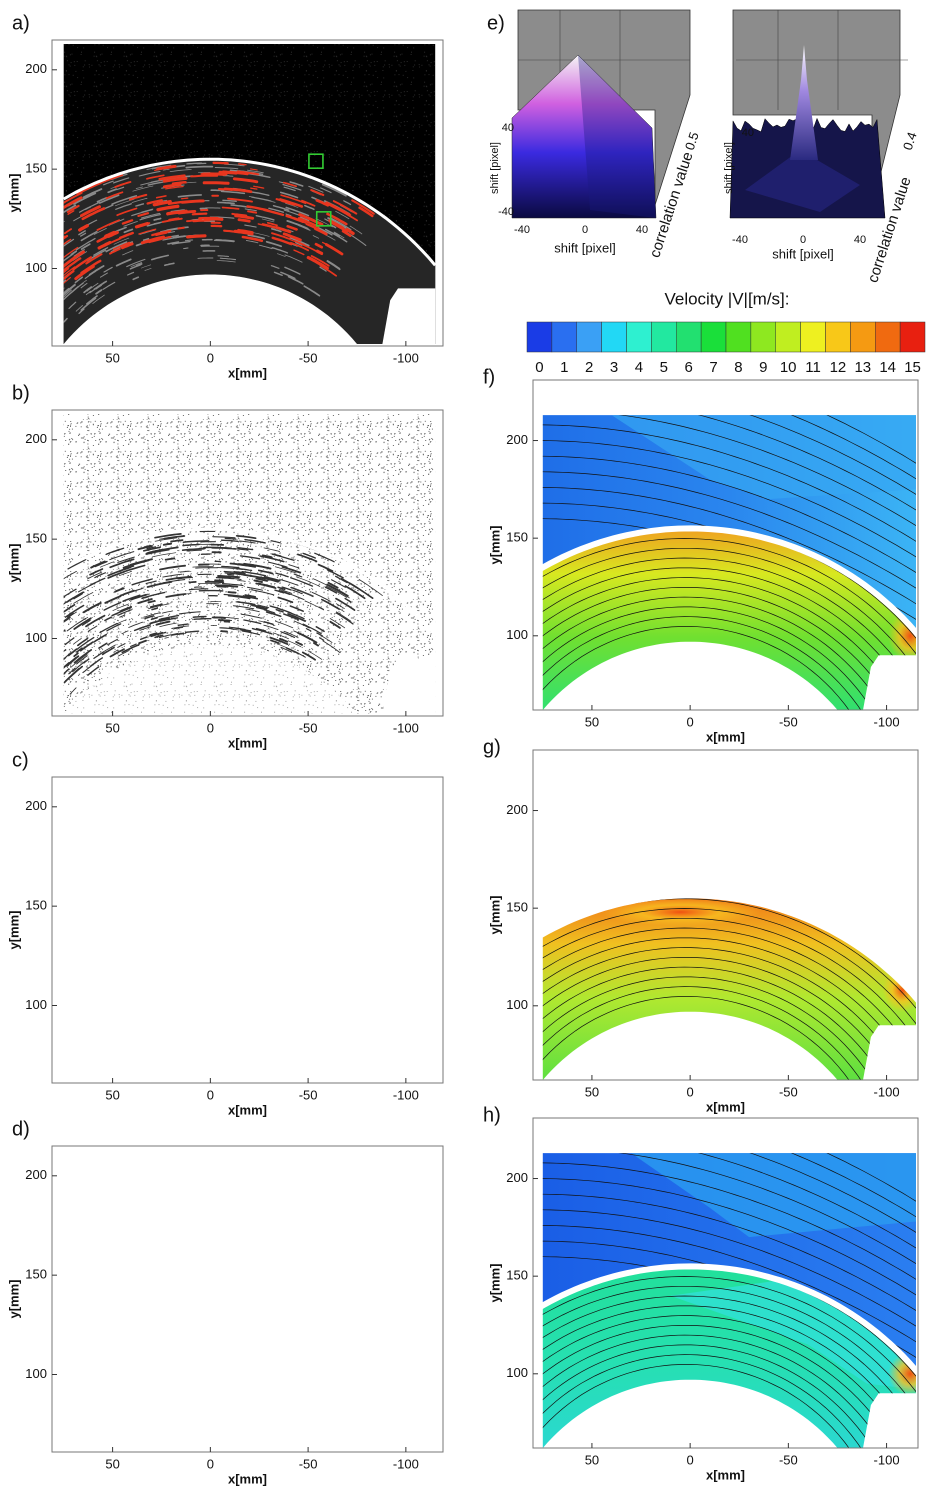  I want to click on panel-label: e), so click(496, 23).